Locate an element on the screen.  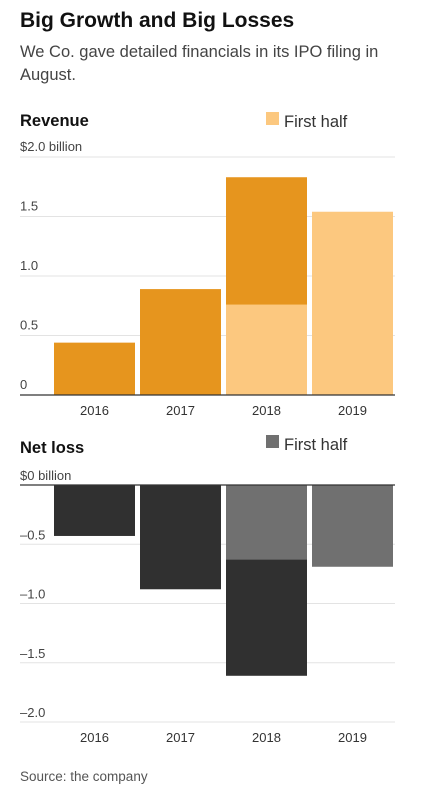
revenue-legend-label: First half is located at coordinates (316, 122).